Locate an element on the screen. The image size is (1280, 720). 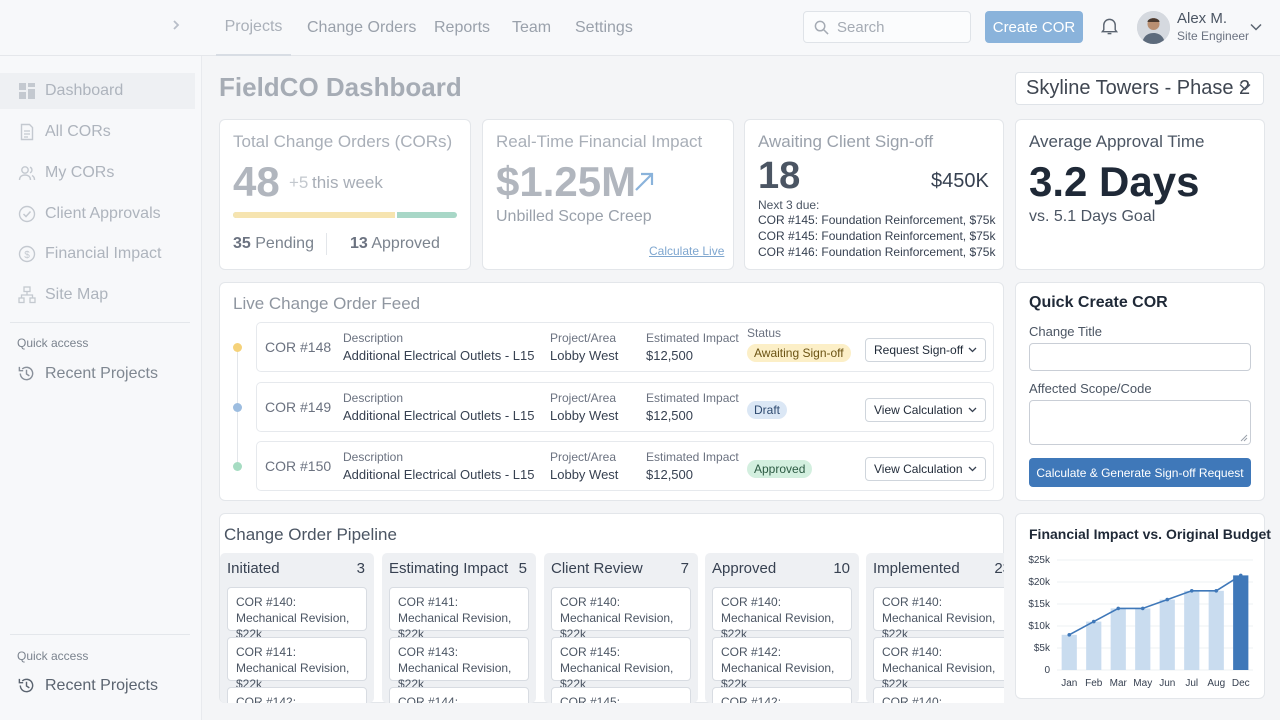
sidebar-item-dashboard: Dashboard is located at coordinates (97, 91).